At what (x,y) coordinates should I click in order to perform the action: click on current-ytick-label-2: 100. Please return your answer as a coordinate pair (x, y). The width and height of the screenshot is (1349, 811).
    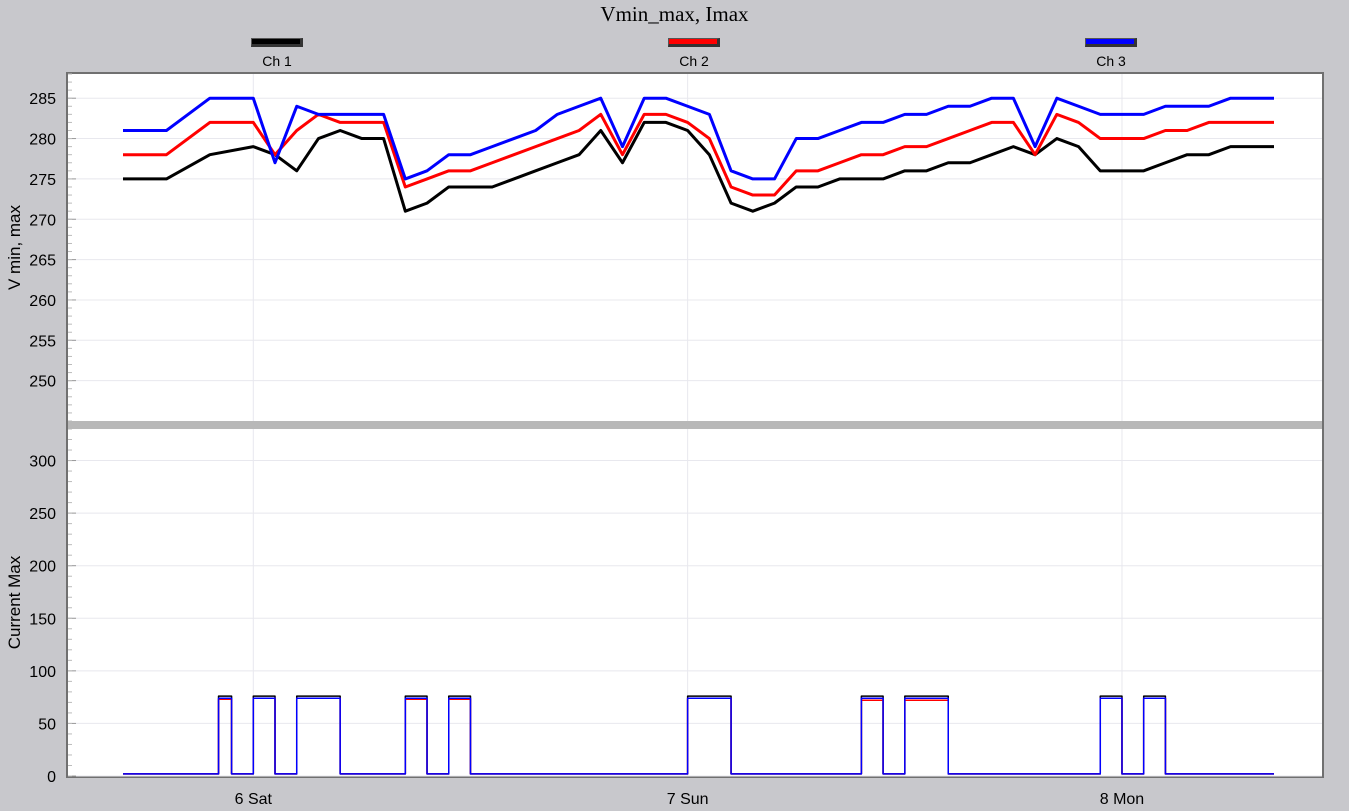
    Looking at the image, I should click on (42, 672).